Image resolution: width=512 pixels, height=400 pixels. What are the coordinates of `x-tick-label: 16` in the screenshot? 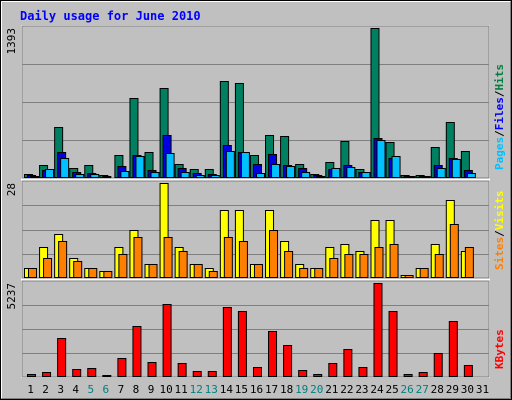 It's located at (256, 389).